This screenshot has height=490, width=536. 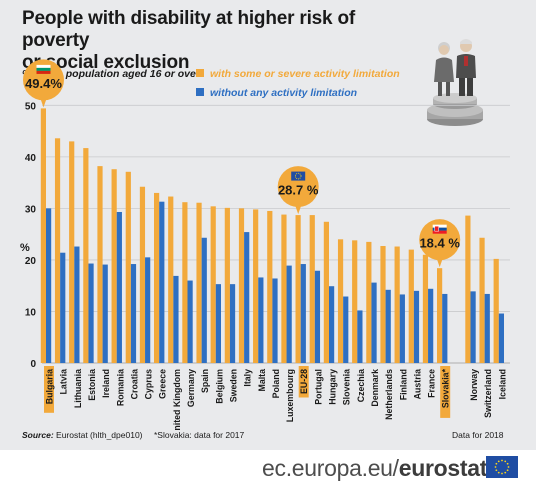 I want to click on x-tick-label: Germany, so click(x=191, y=388).